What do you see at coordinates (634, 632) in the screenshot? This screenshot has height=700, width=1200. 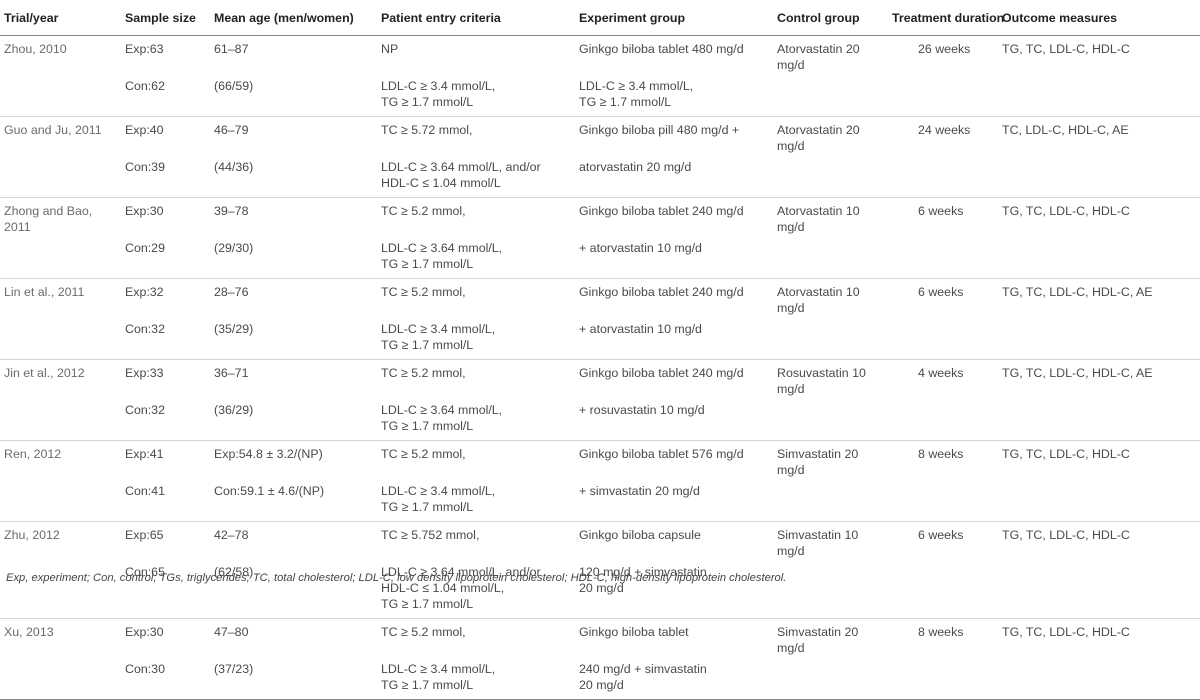 I see `experiment-line: Ginkgo biloba tablet` at bounding box center [634, 632].